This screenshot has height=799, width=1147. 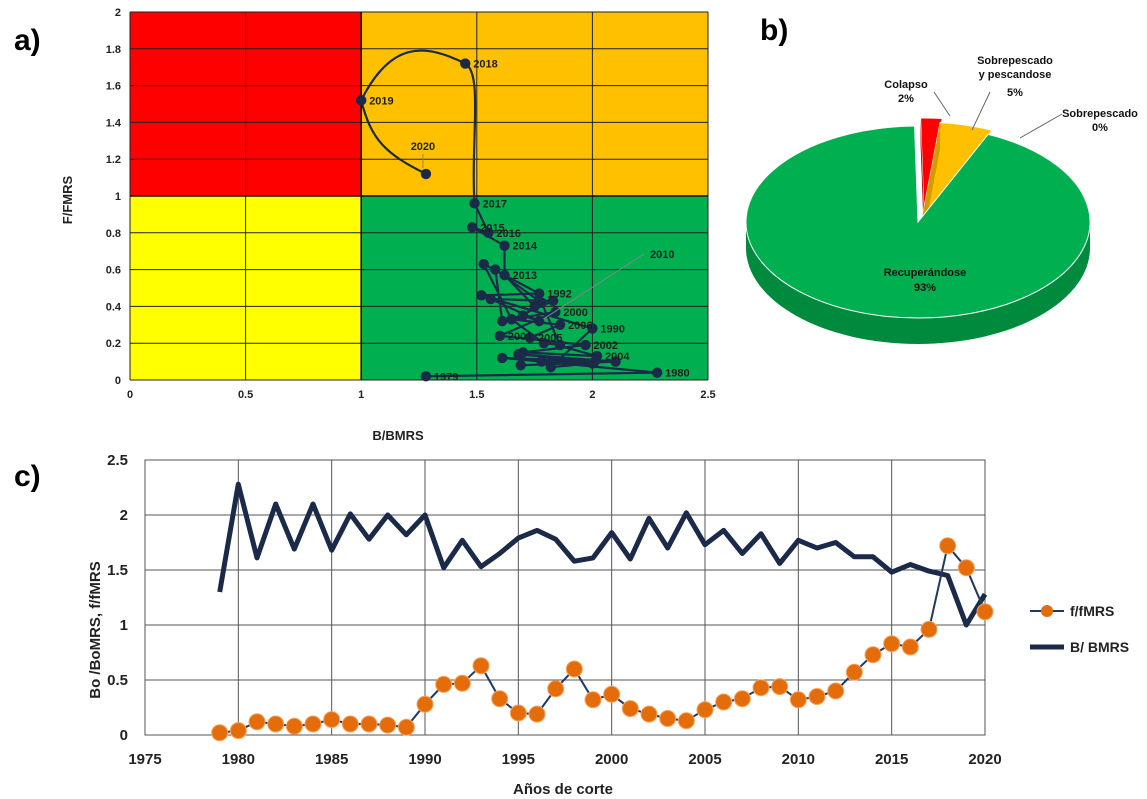 What do you see at coordinates (677, 374) in the screenshot?
I see `kobe-year-label-1980: 1980` at bounding box center [677, 374].